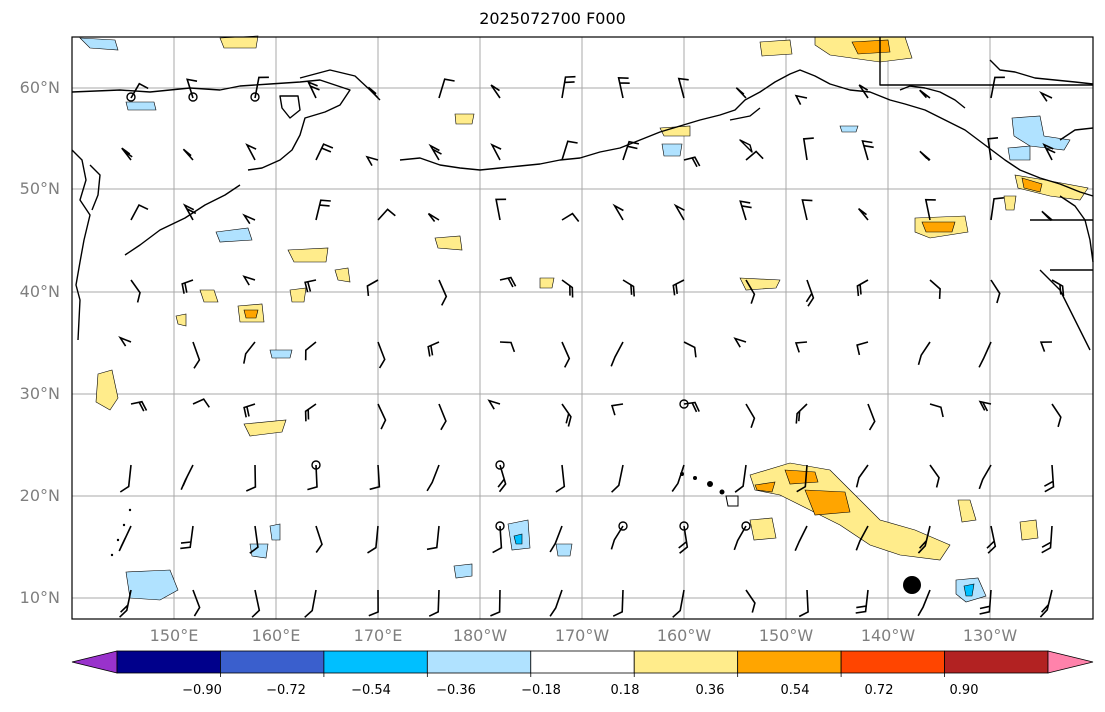  I want to click on lon-label: 180°W, so click(480, 635).